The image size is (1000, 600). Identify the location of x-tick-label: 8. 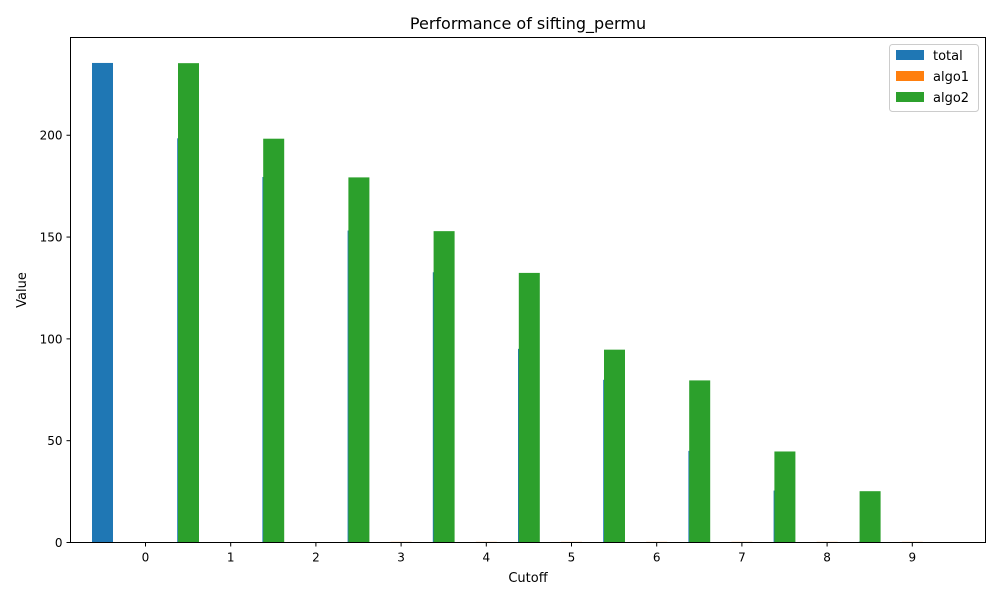
(827, 558).